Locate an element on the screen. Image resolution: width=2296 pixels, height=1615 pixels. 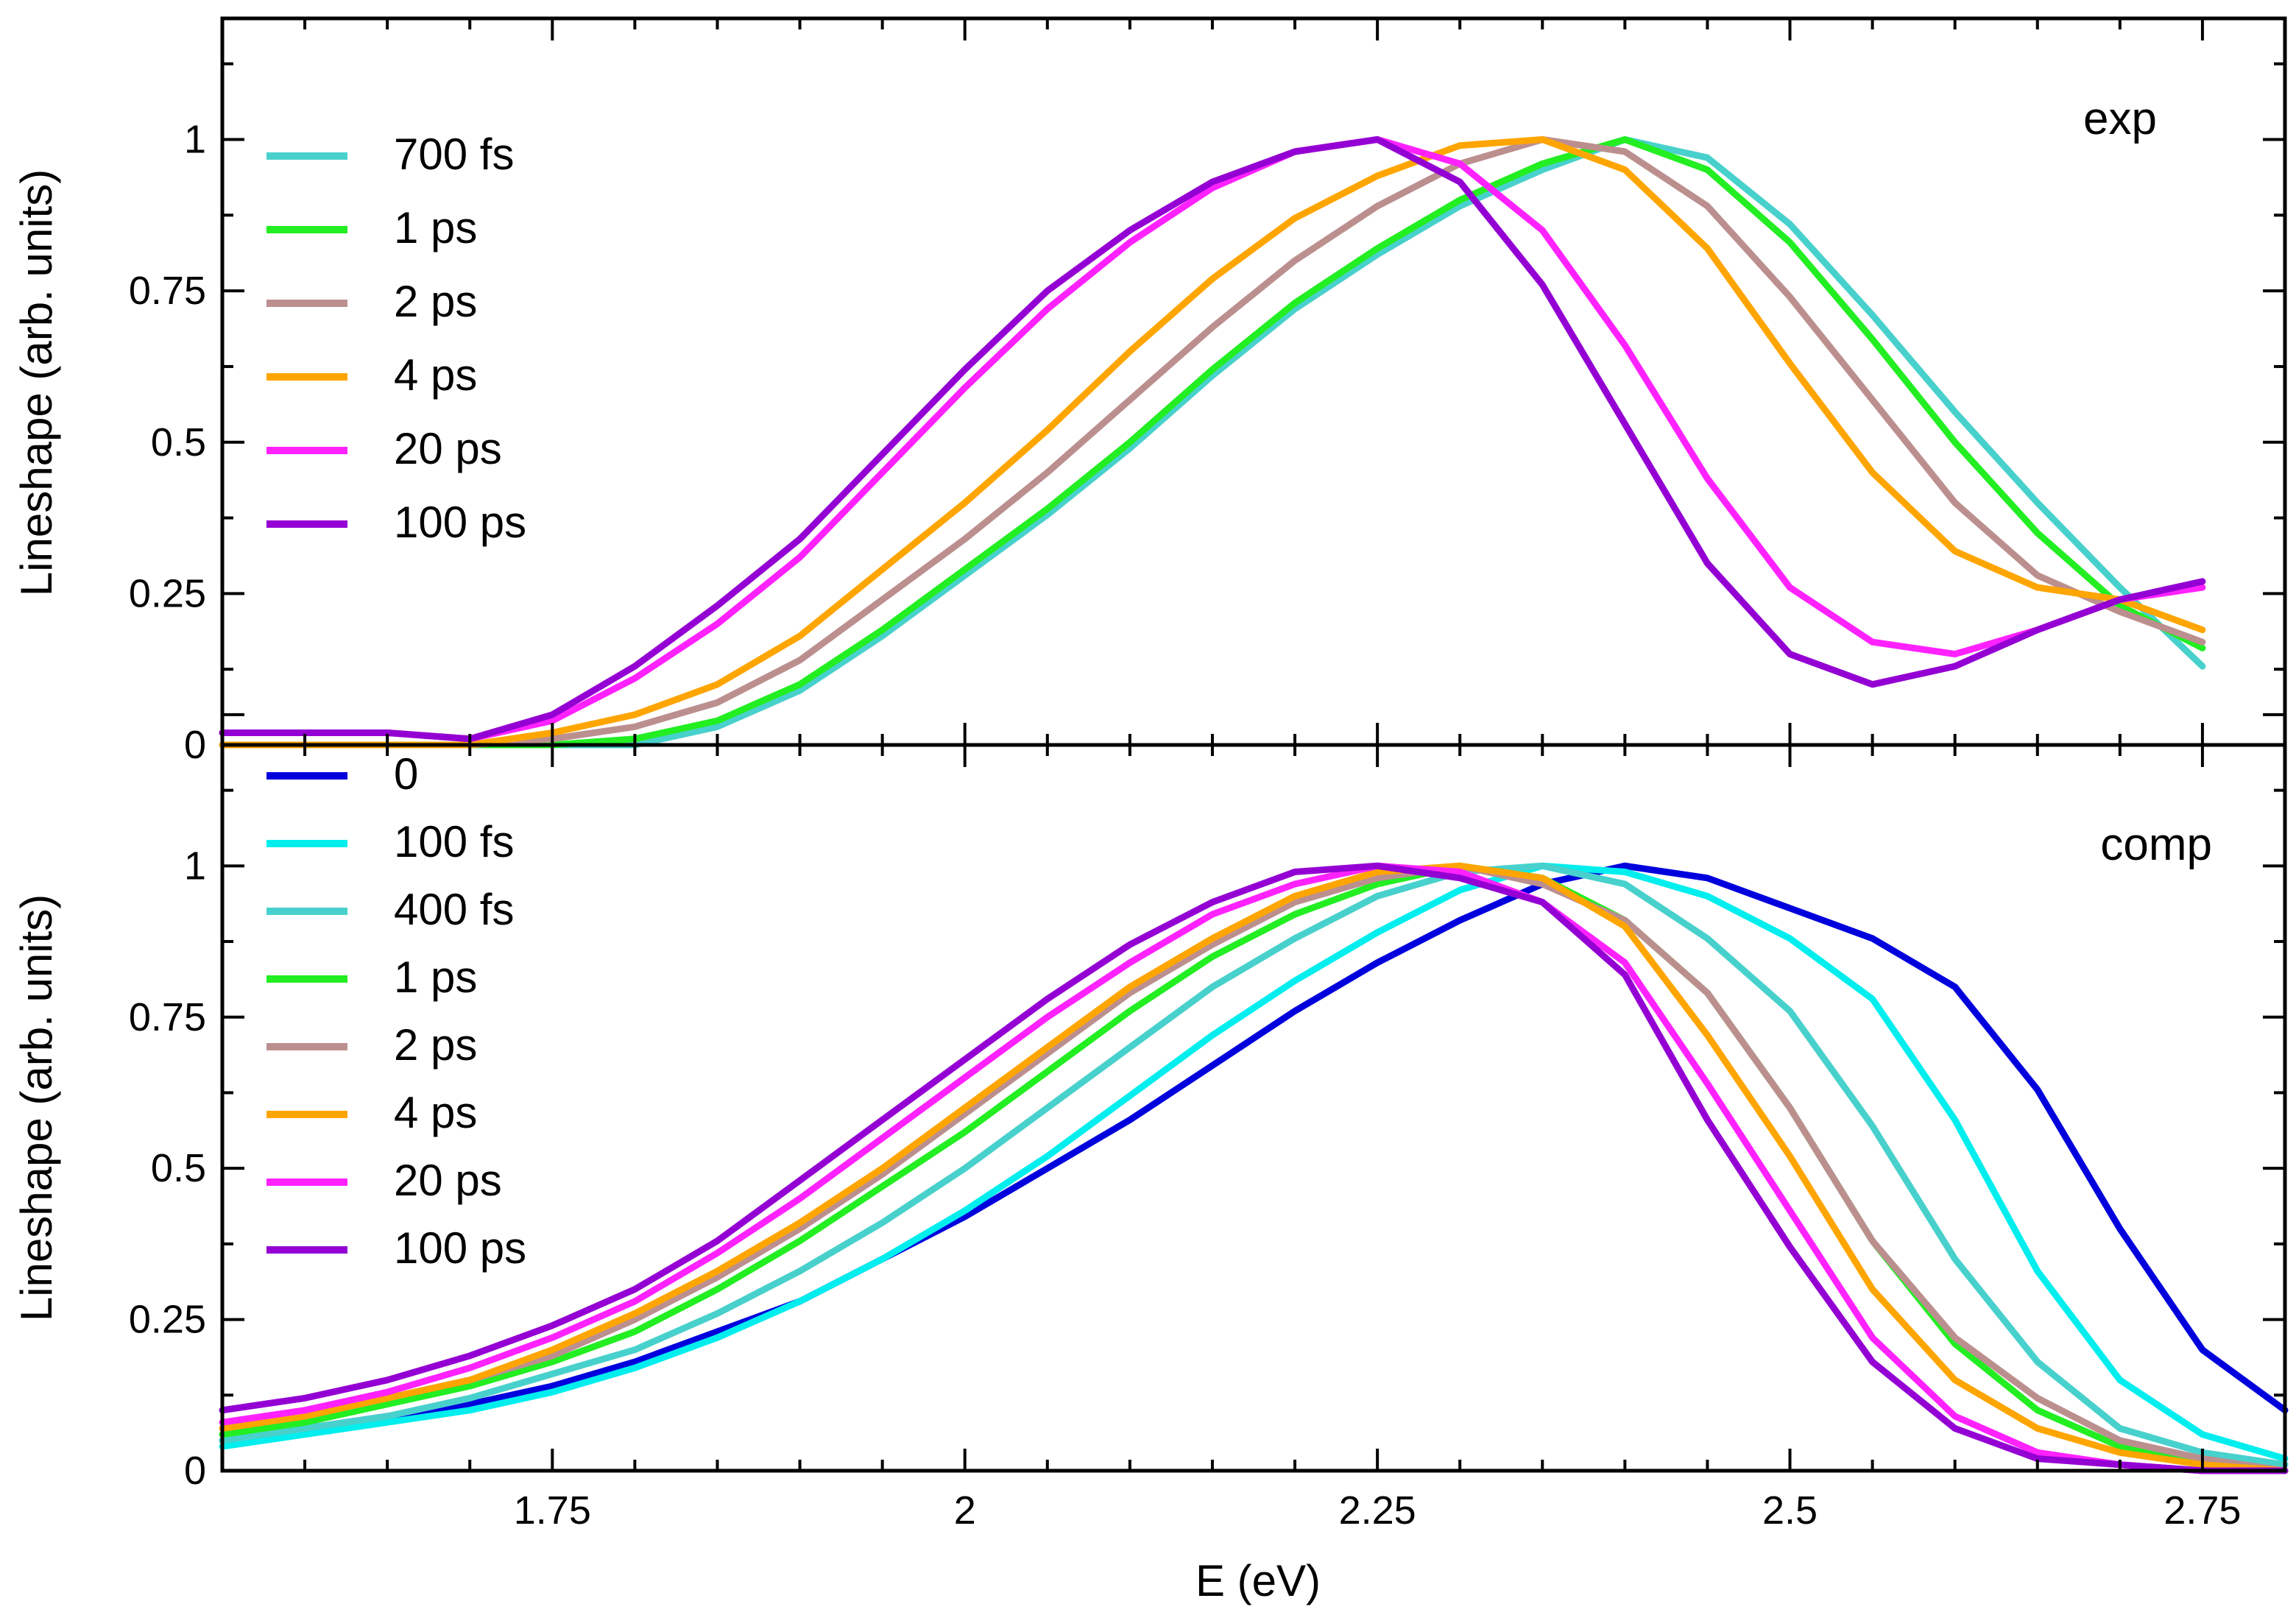
exp-y-axis-title: Lineshape (arb. units) is located at coordinates (36, 382).